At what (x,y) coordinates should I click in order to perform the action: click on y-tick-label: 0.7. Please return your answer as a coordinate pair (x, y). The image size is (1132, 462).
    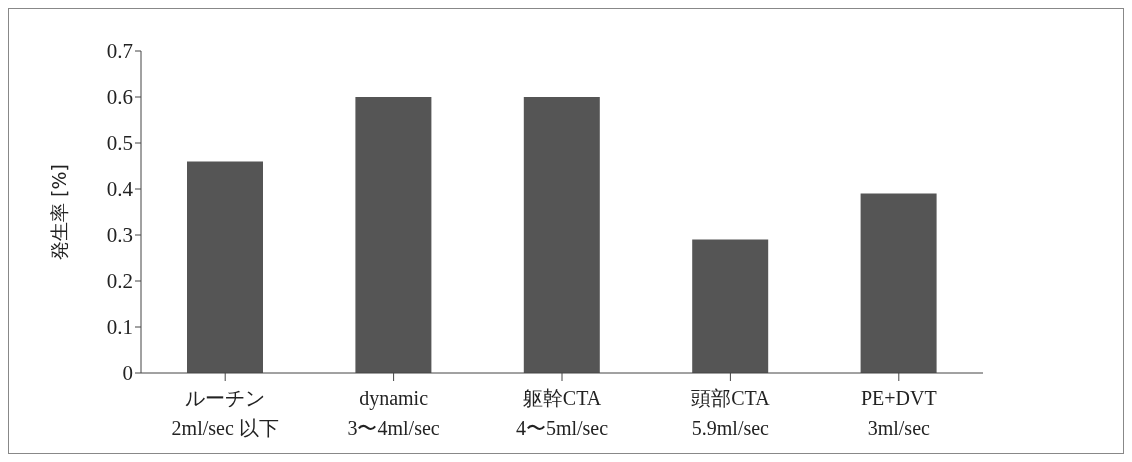
    Looking at the image, I should click on (119, 51).